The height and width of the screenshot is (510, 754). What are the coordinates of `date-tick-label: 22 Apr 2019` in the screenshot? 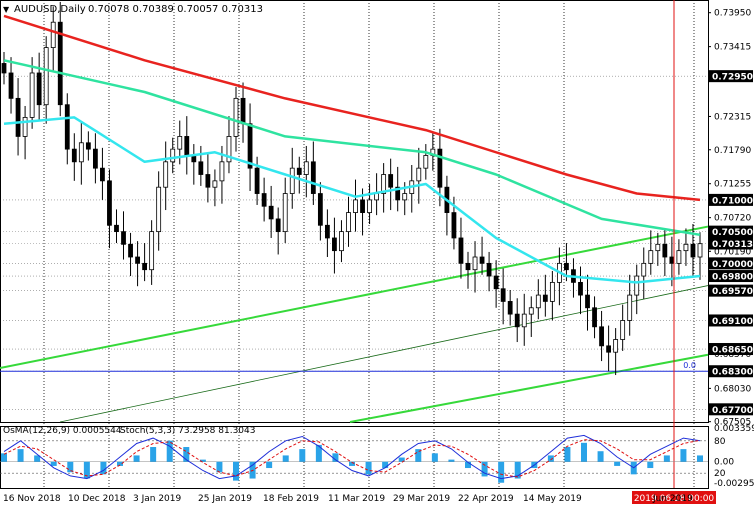 It's located at (486, 499).